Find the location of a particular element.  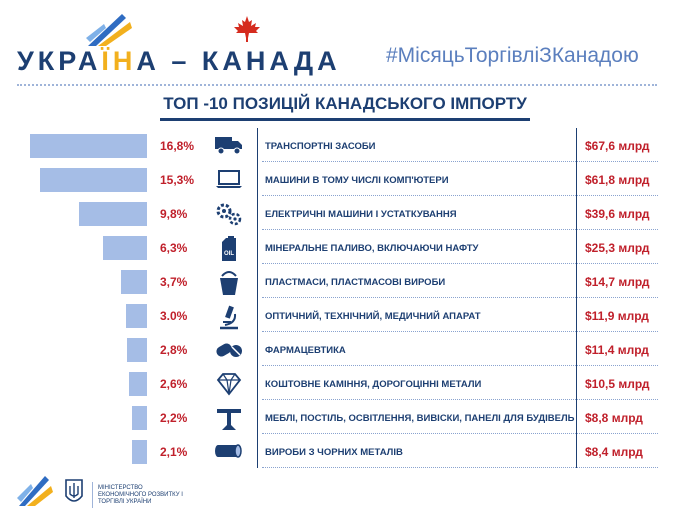

title-underline is located at coordinates (345, 119).